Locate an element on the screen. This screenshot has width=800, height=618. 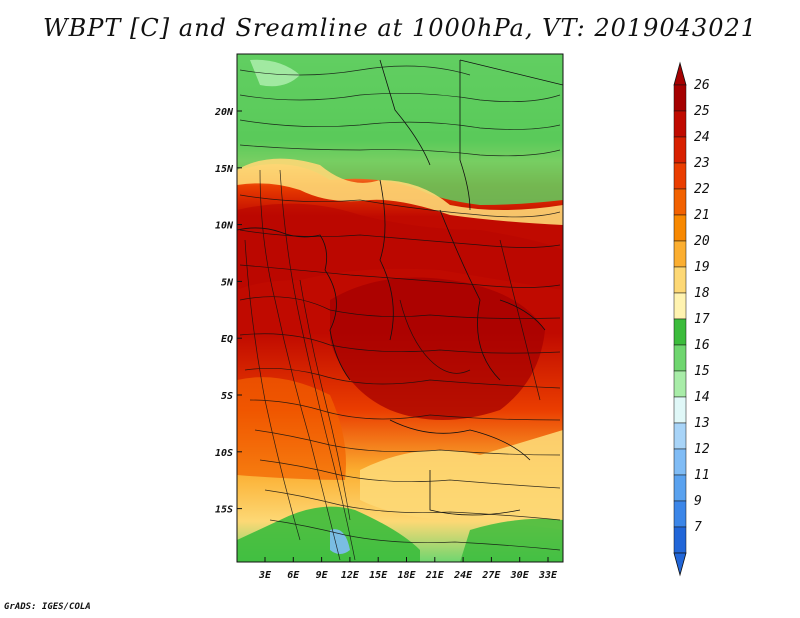
y-axis: 20N 15N 10N 5N EQ 5S 10S 15S is located at coordinates (228, 311).